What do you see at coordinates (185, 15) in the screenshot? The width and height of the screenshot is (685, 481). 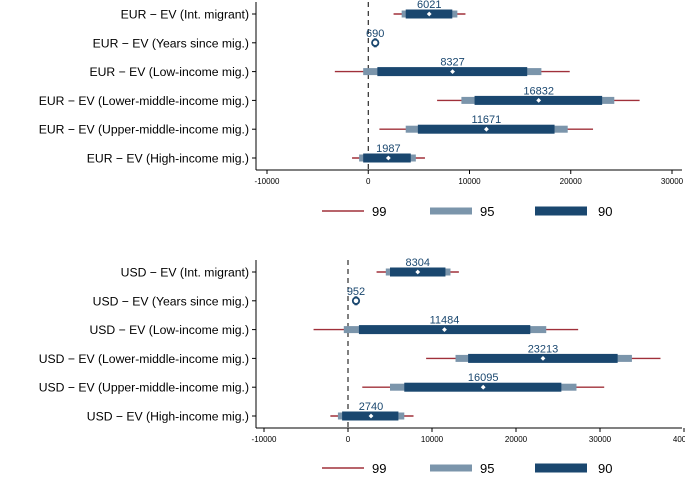 I see `row-label: EUR − EV (Int. migrant)` at bounding box center [185, 15].